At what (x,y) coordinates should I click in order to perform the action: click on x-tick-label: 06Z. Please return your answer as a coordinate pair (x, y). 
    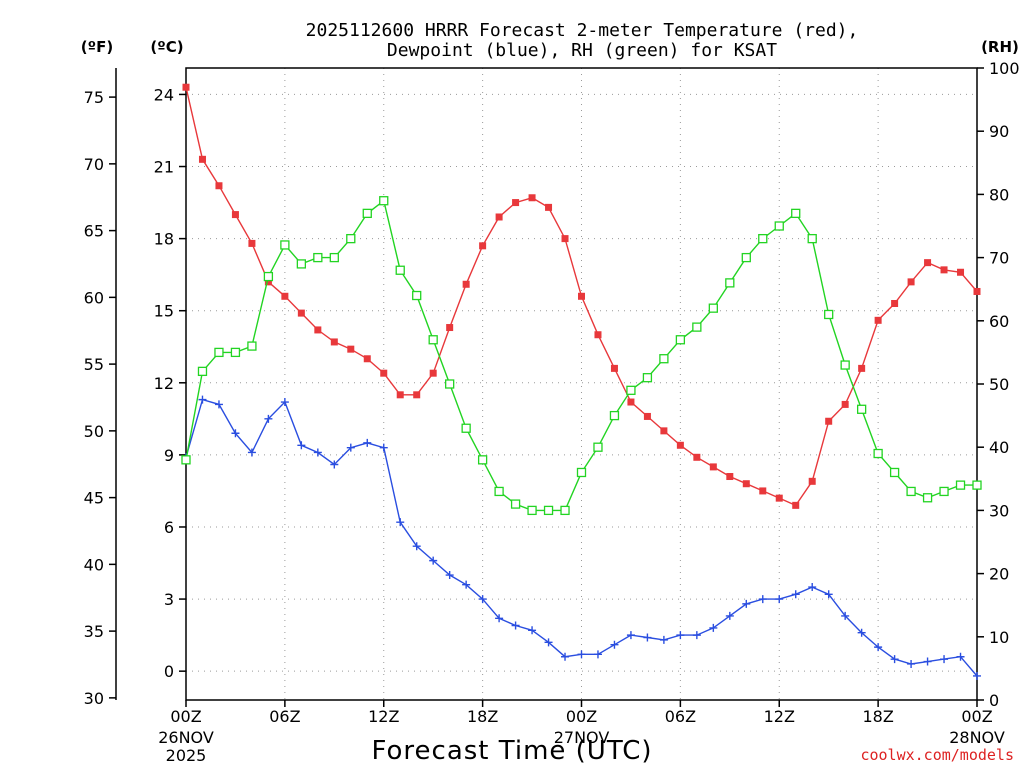
    Looking at the image, I should click on (680, 716).